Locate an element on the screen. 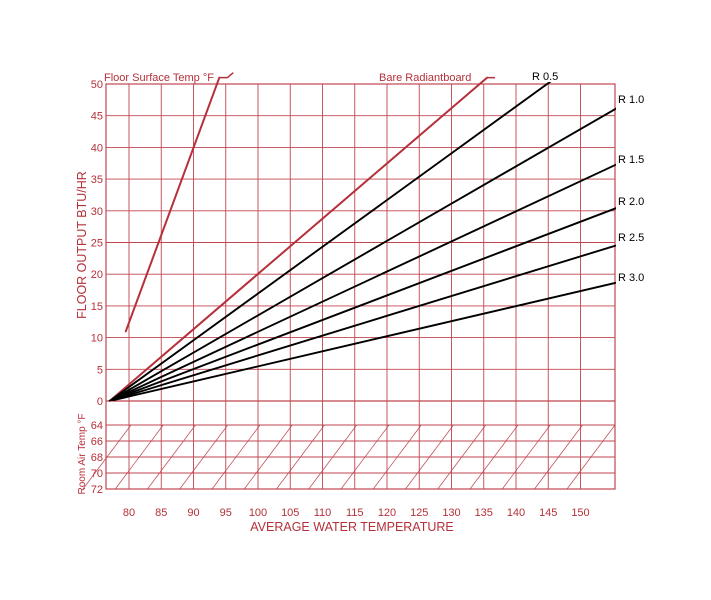 The image size is (711, 600). y-tick-label: 40 is located at coordinates (97, 148).